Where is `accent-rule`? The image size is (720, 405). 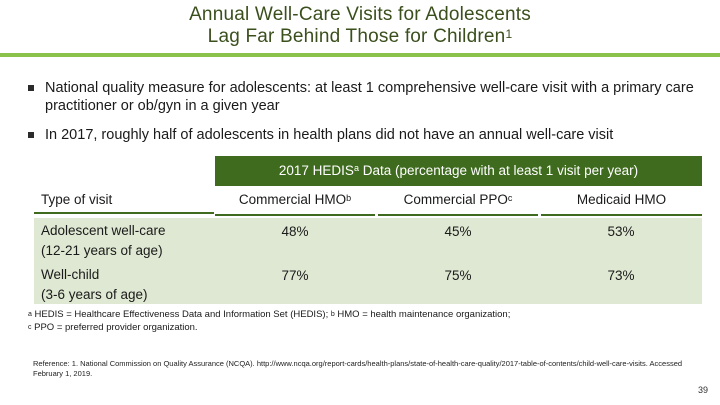
accent-rule is located at coordinates (360, 55).